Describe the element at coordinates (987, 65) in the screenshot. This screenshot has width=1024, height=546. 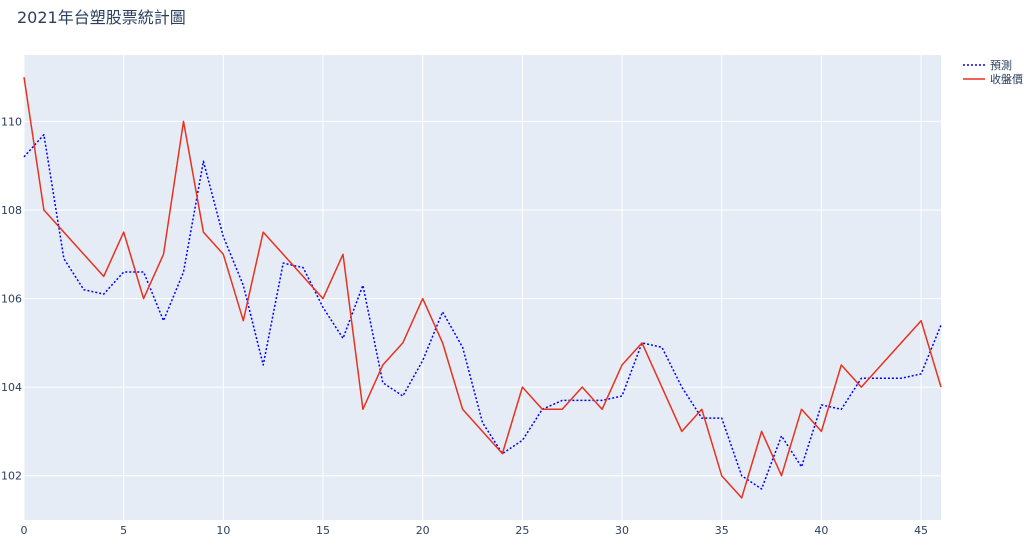
I see `legend-item: 預測` at that location.